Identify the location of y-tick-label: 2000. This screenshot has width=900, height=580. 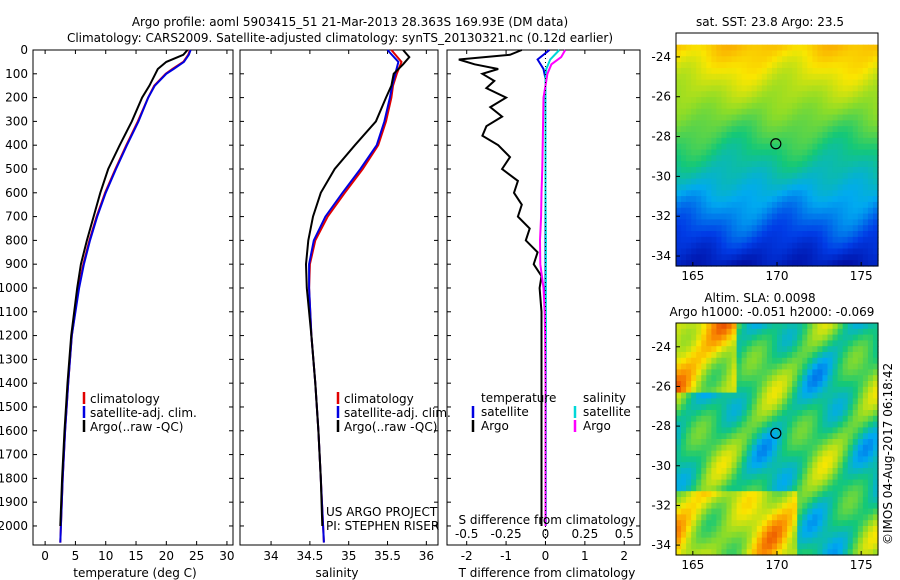
(14, 526).